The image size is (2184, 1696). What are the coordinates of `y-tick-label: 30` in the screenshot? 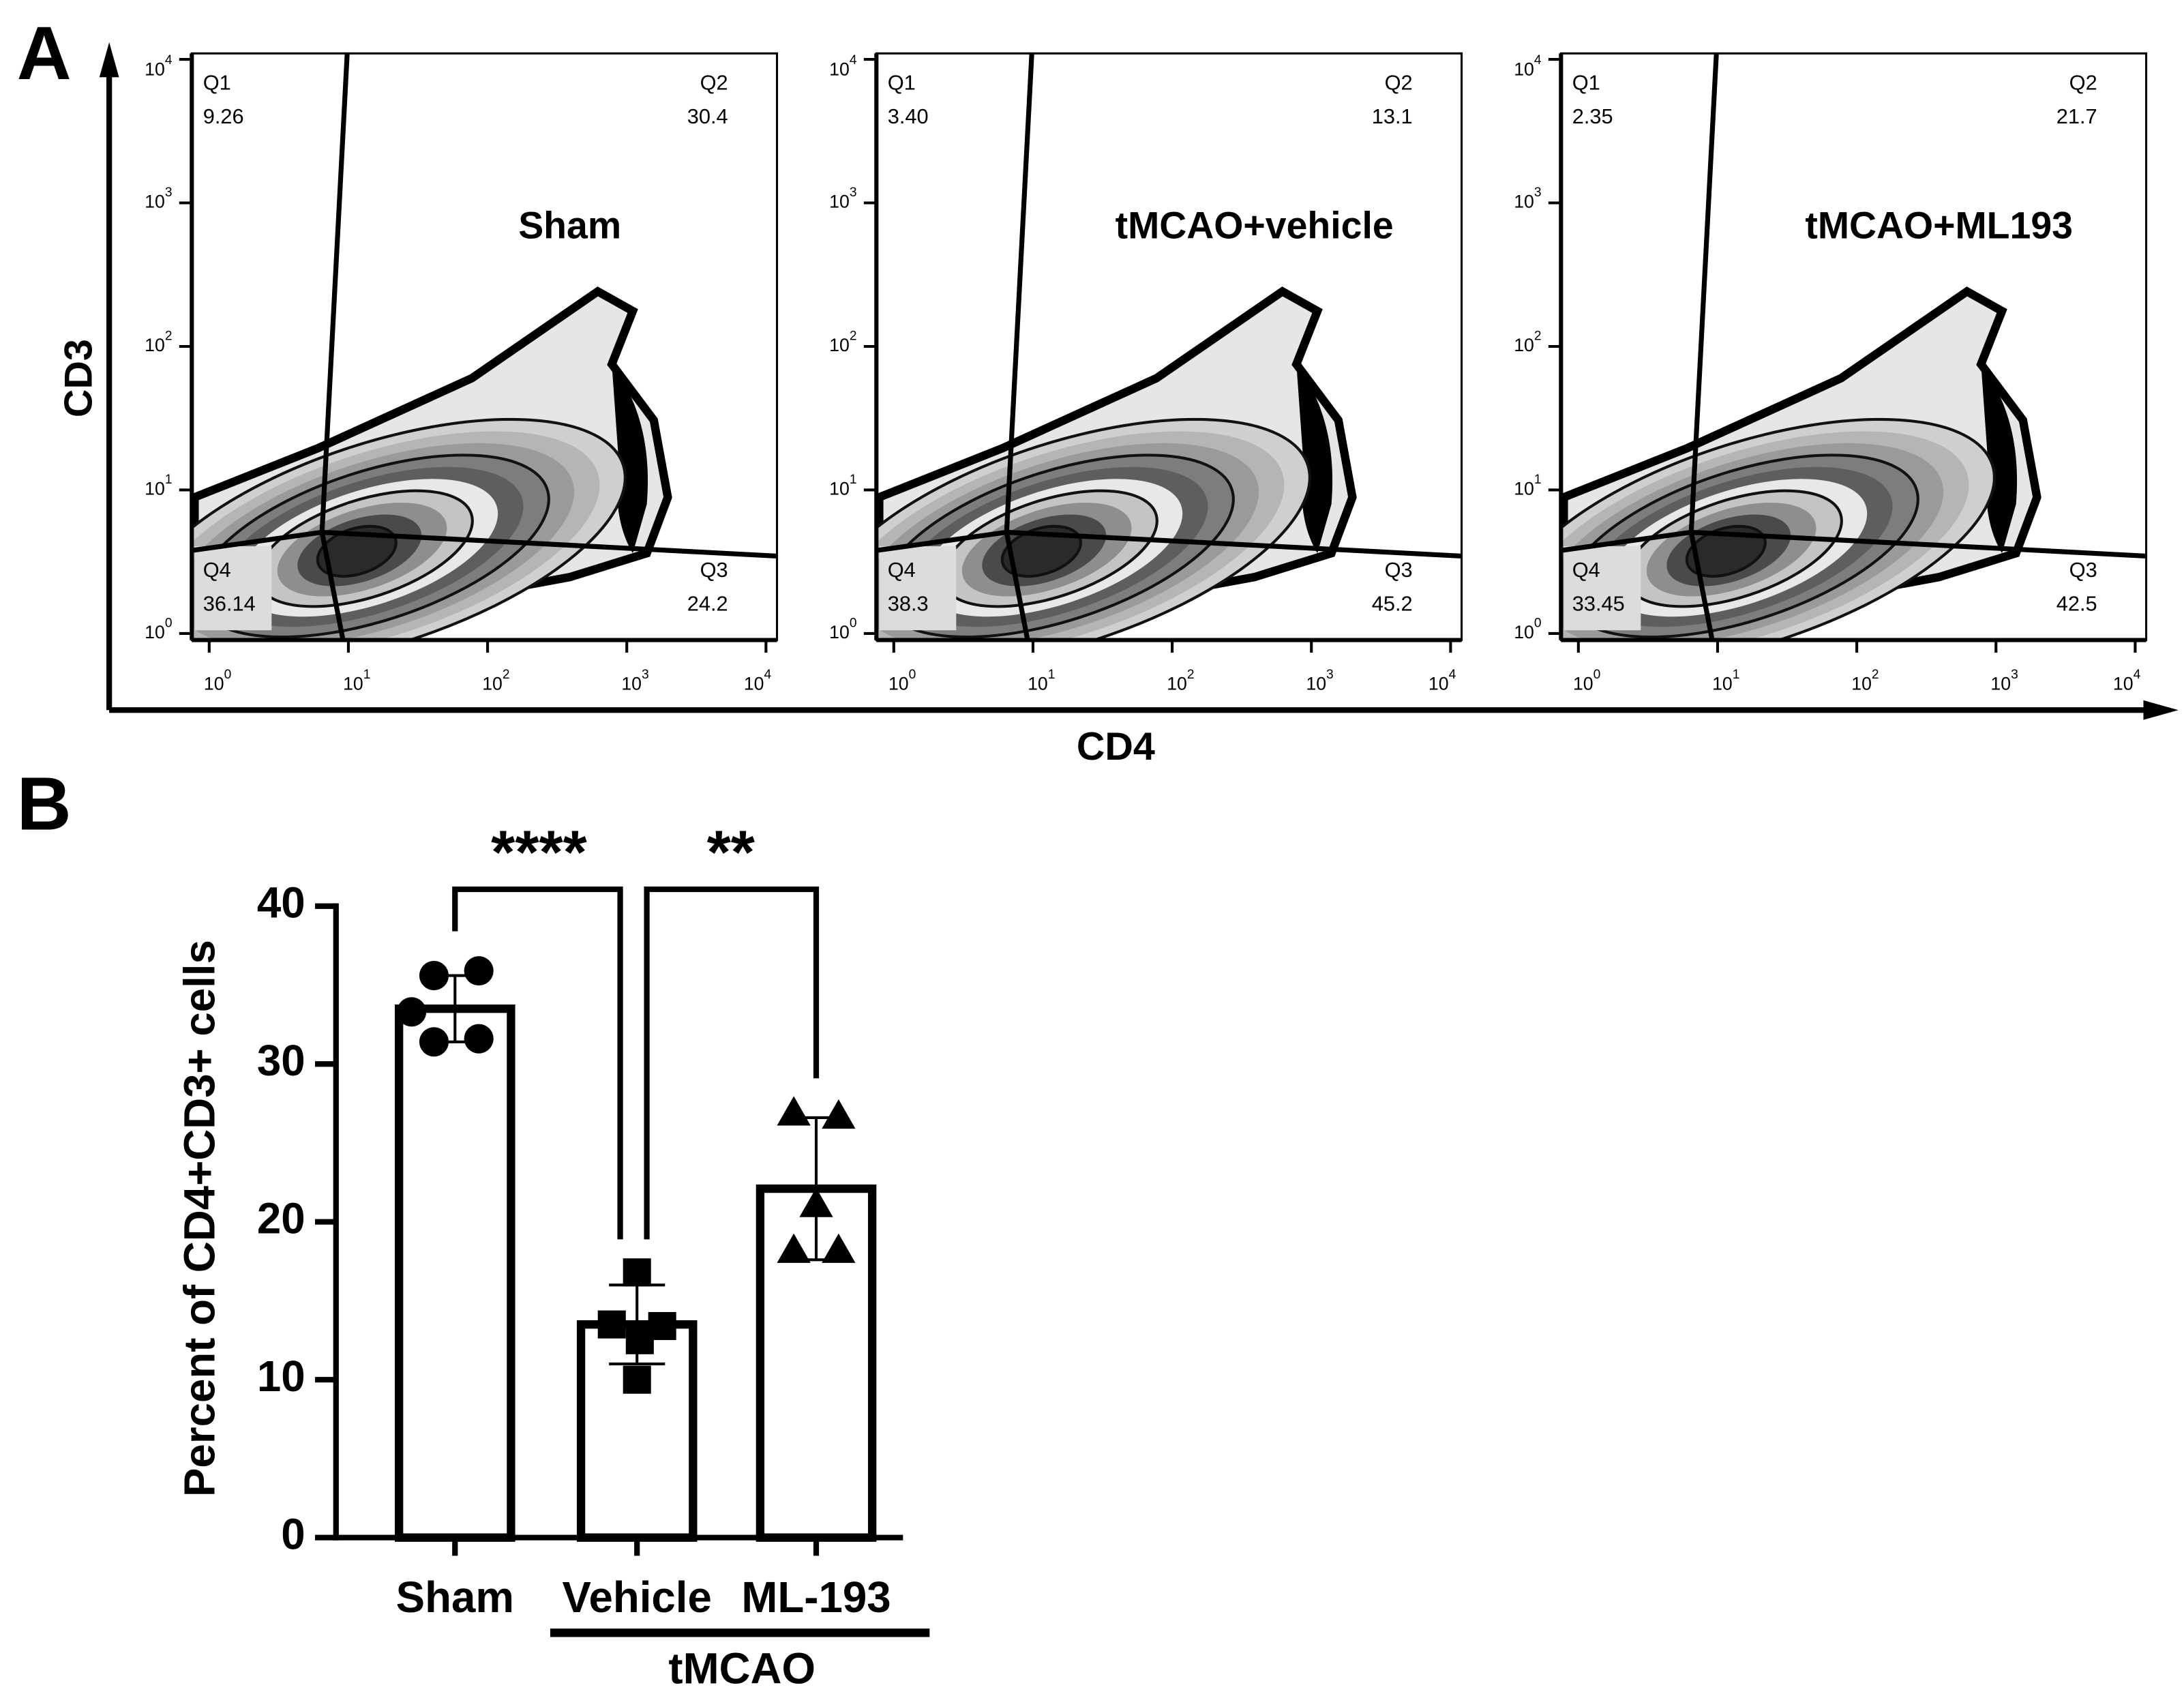 It's located at (281, 1061).